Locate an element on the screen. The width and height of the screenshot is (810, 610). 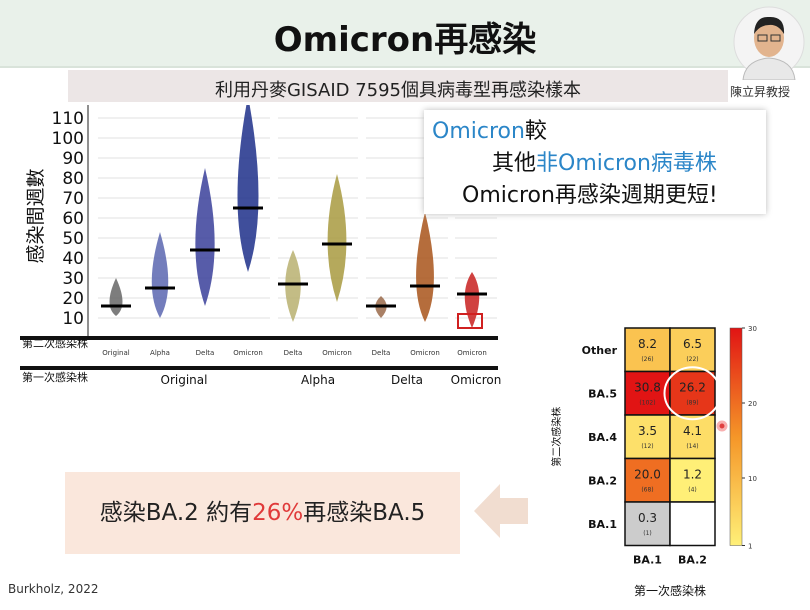
colorbar-tick-label: 1 is located at coordinates (750, 547).